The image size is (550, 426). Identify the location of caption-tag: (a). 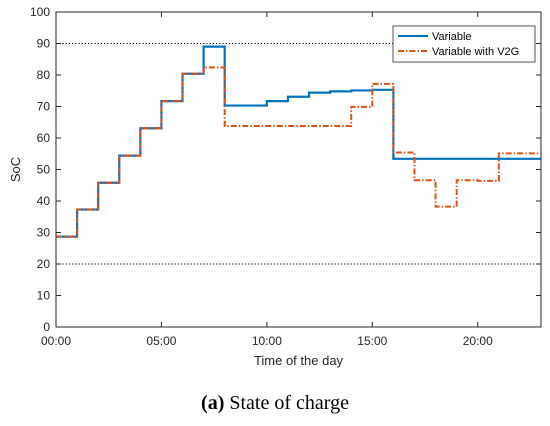
(213, 403).